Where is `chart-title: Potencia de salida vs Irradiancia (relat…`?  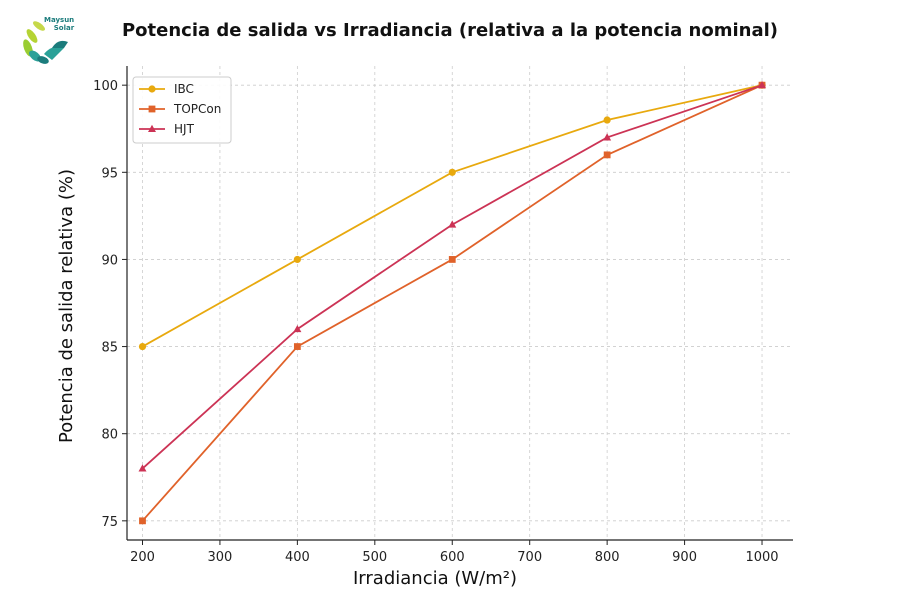
chart-title: Potencia de salida vs Irradiancia (relat… is located at coordinates (450, 30).